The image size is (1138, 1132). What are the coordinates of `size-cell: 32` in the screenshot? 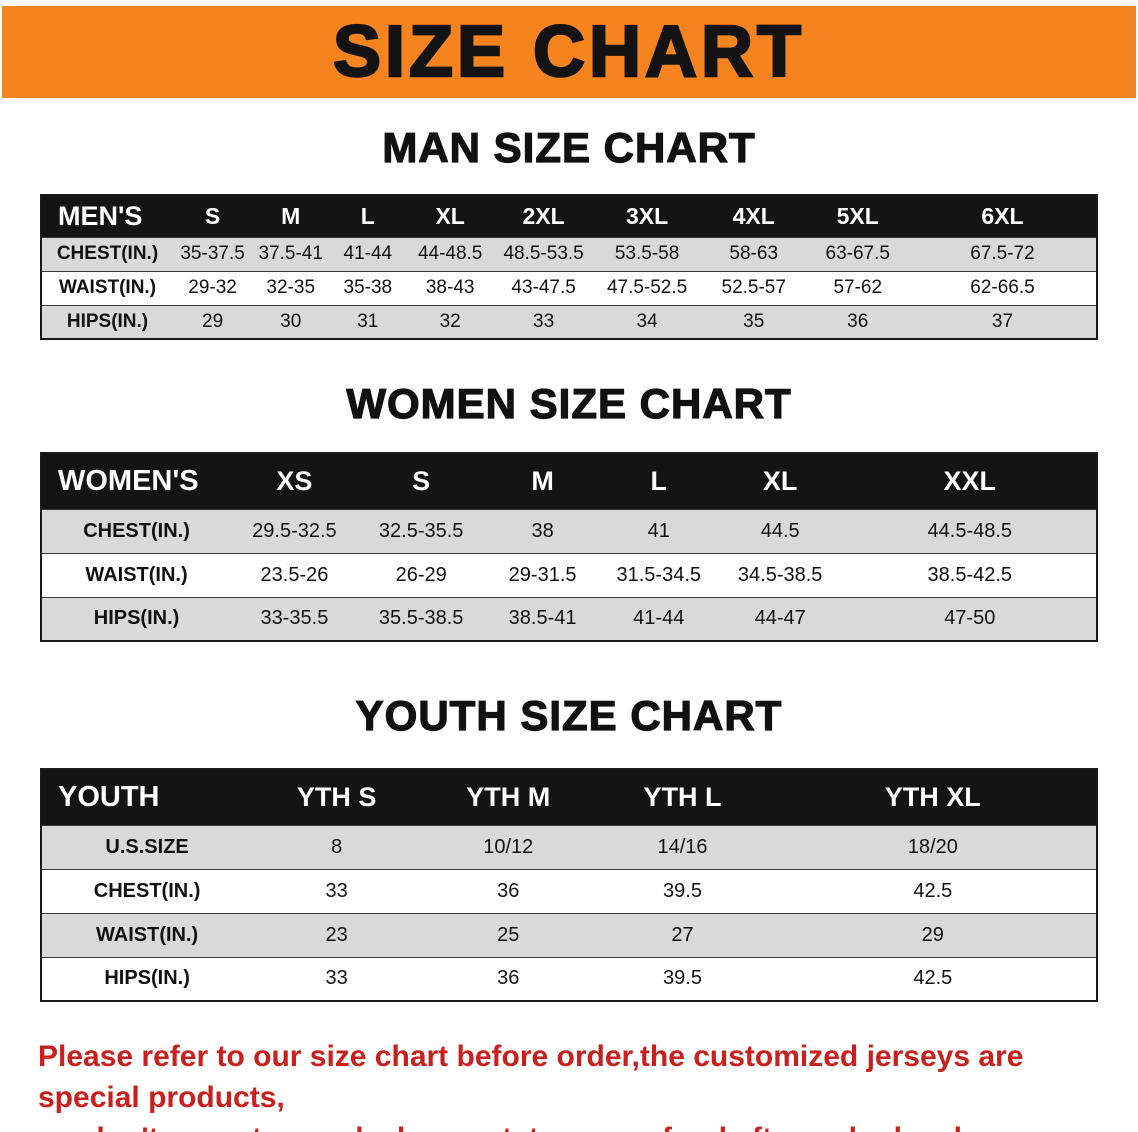 It's located at (450, 321).